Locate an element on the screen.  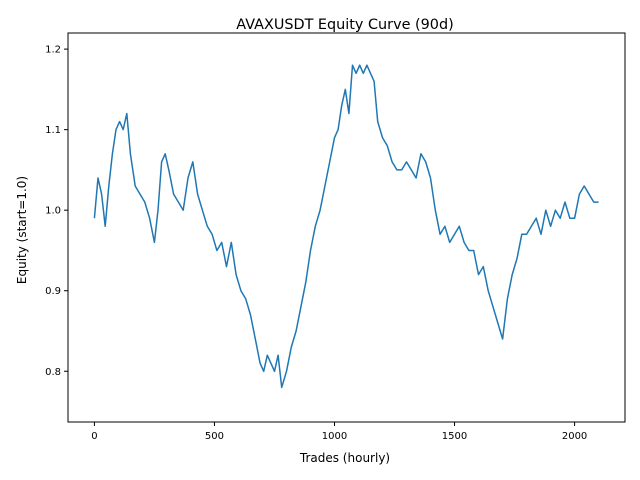
x-tick-label: 500 is located at coordinates (214, 436).